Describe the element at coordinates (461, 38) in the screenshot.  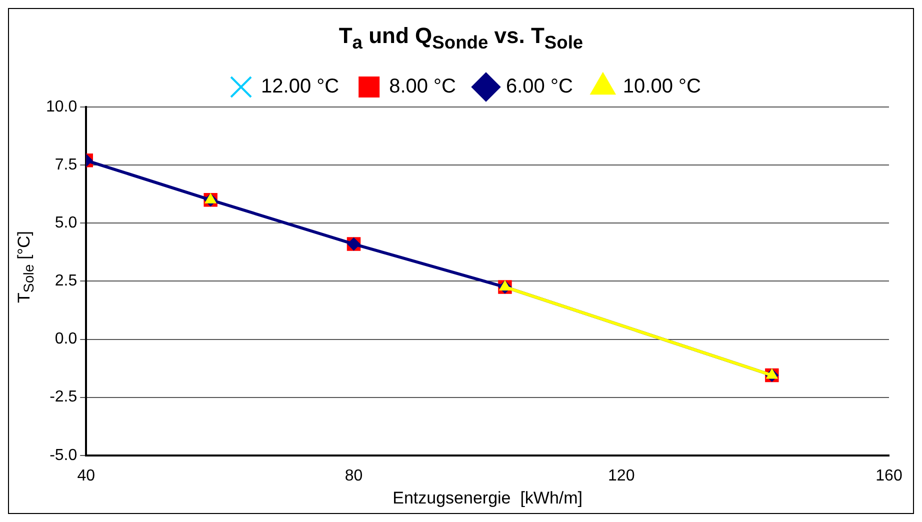
I see `chart-title: T$_{a}$ und Q$_{Sonde}$ vs. T$_{Sole}$` at that location.